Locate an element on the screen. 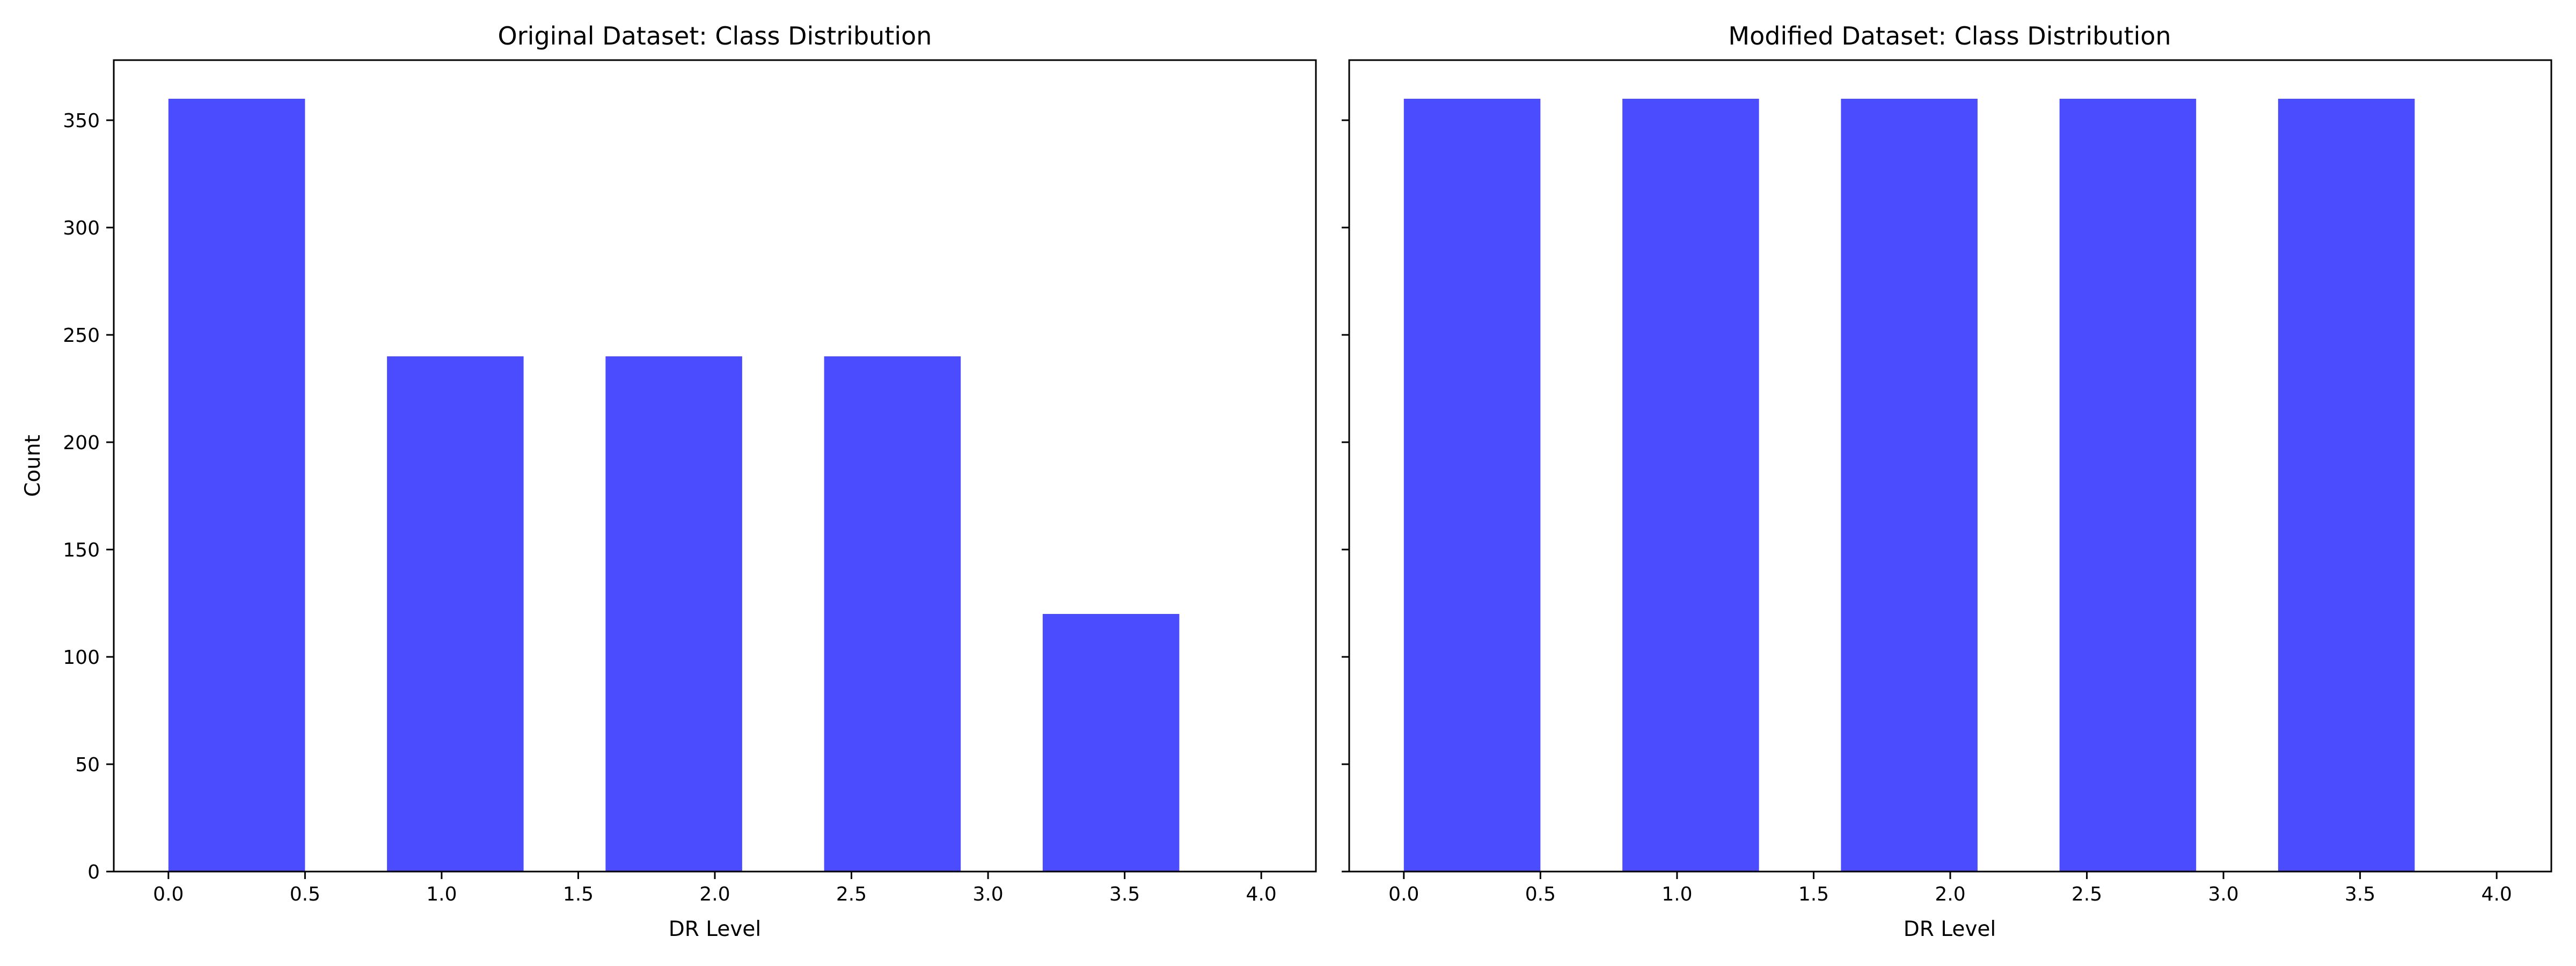  chart-title: Modified Dataset: Class Distribution is located at coordinates (1949, 35).